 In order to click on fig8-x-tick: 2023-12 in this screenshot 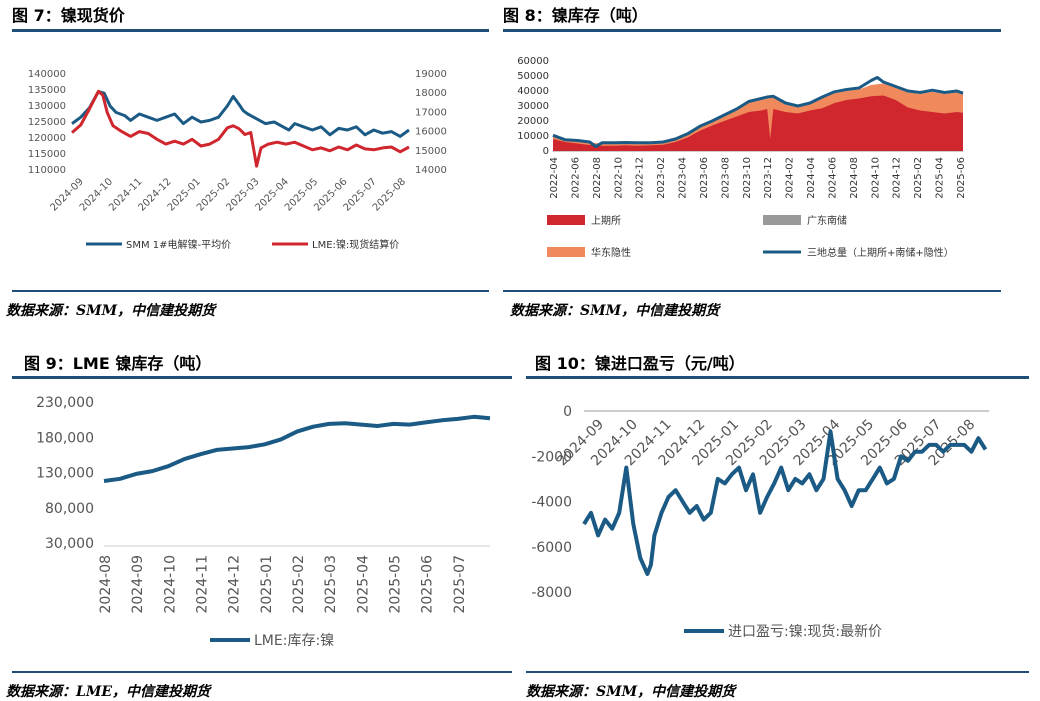, I will do `click(768, 178)`.